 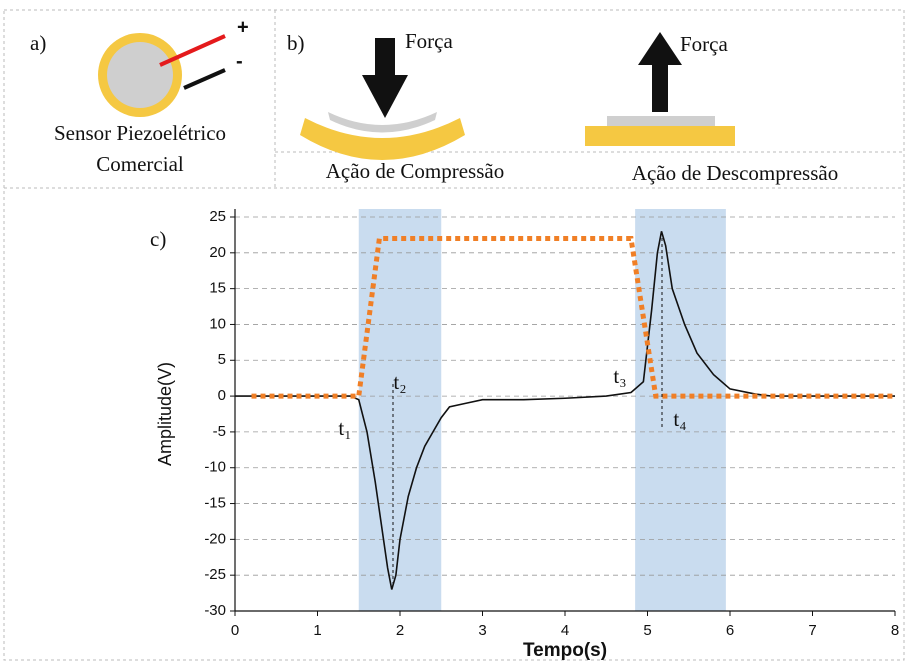 I want to click on x-tick-label: 0, so click(x=235, y=630).